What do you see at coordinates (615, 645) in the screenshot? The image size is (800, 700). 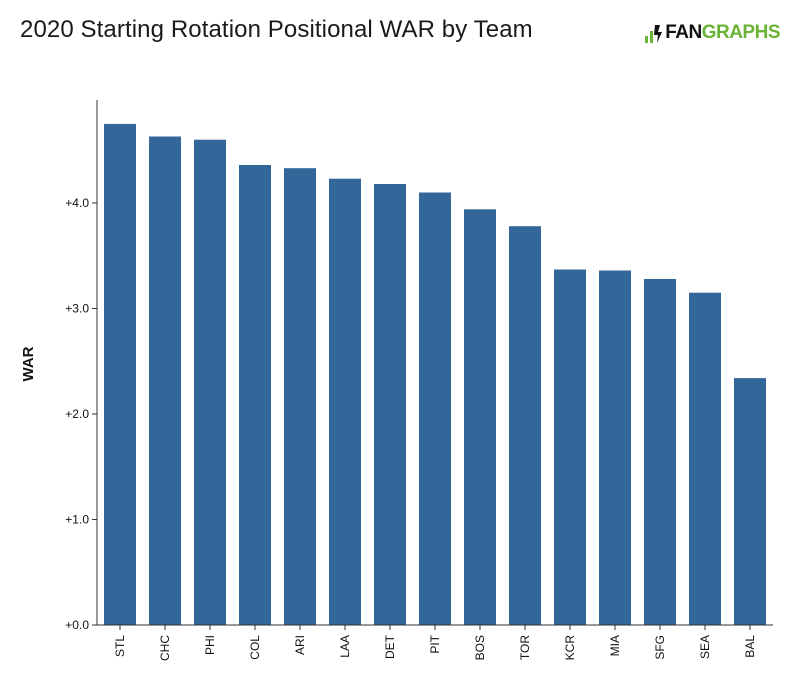 I see `x-tick-label-mia: MIA` at bounding box center [615, 645].